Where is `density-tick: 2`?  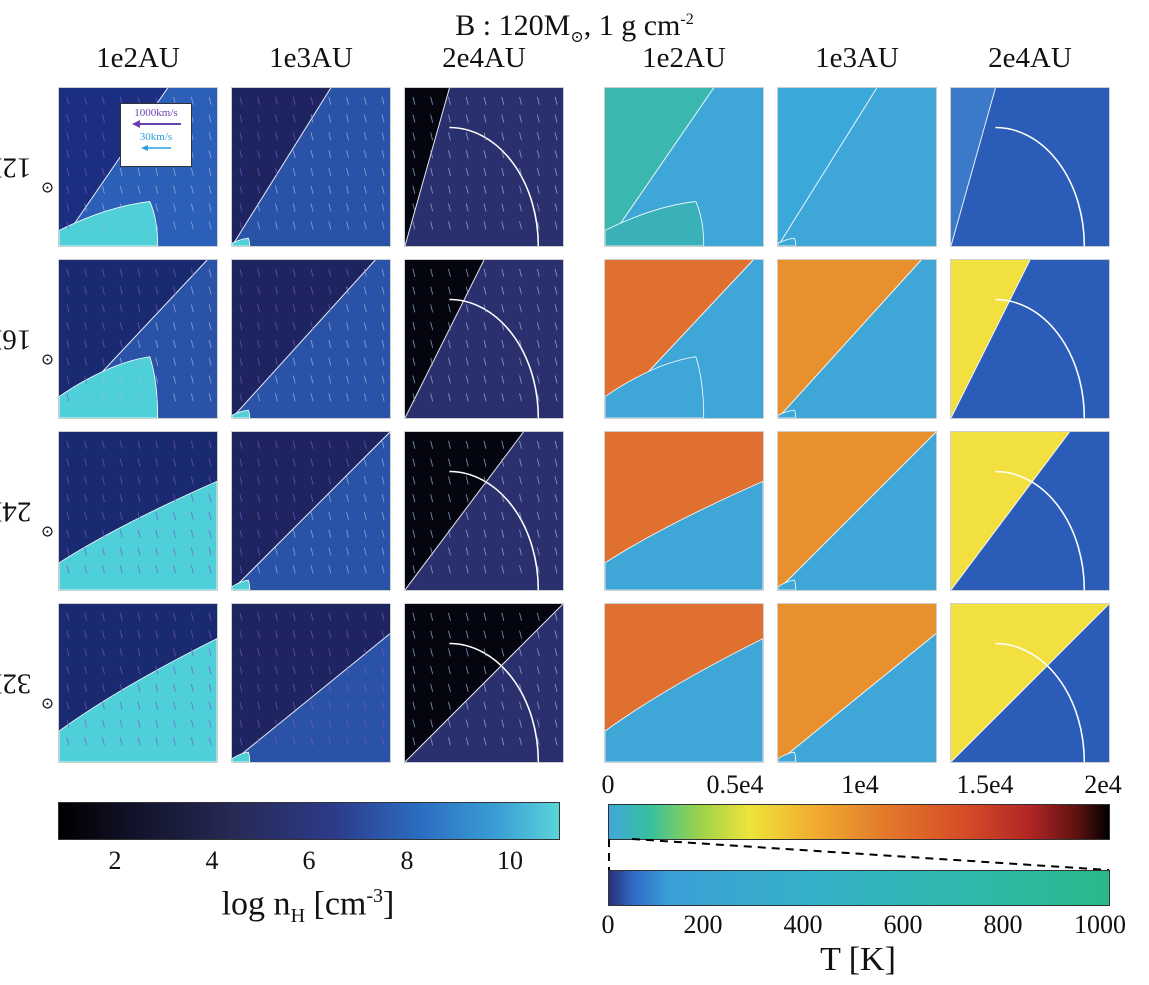 density-tick: 2 is located at coordinates (115, 860).